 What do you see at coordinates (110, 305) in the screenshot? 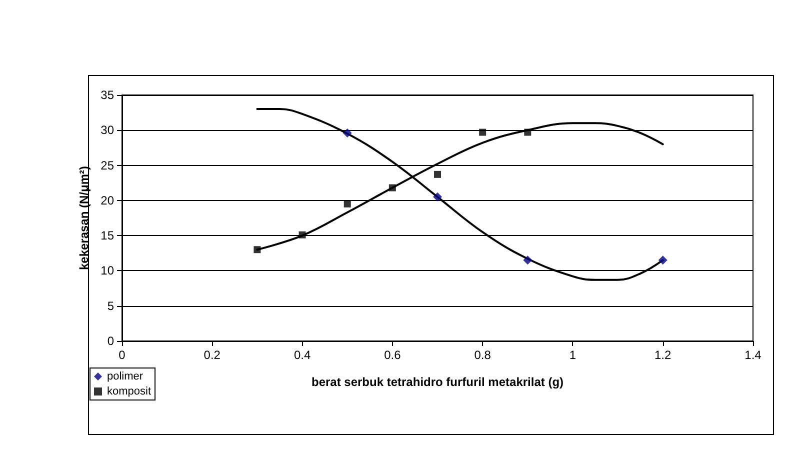
I see `y-tick-label: 5` at bounding box center [110, 305].